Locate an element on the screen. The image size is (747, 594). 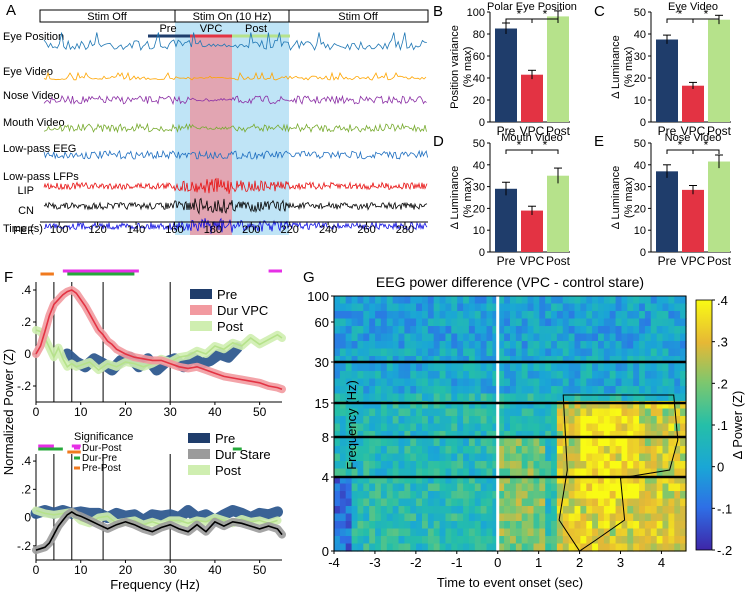
trace-fef is located at coordinates (235, 225).